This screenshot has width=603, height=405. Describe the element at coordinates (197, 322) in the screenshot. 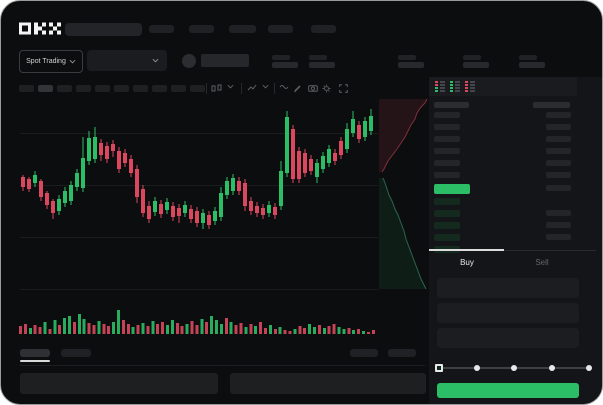

I see `volume-chart` at that location.